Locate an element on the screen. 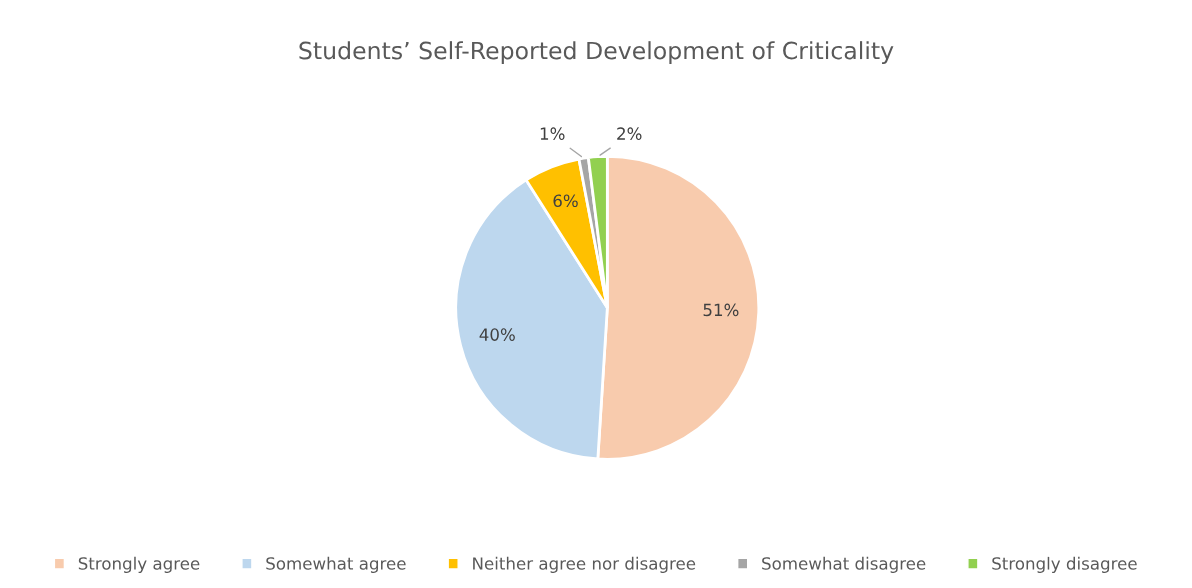  legend-label: Strongly disagree is located at coordinates (1064, 564).